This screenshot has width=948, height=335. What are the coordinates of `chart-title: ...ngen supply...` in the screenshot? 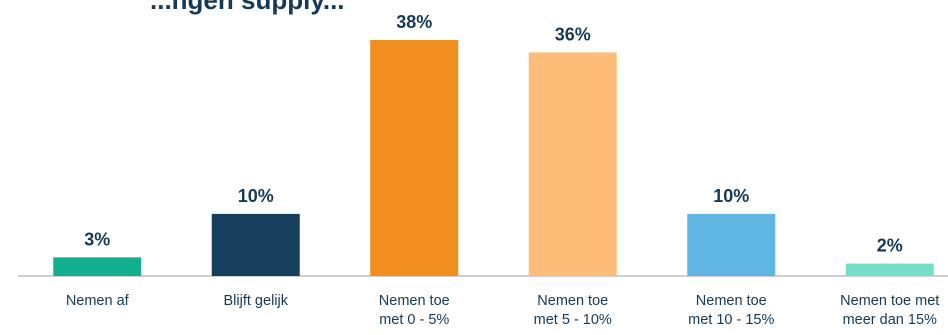 It's located at (247, 7).